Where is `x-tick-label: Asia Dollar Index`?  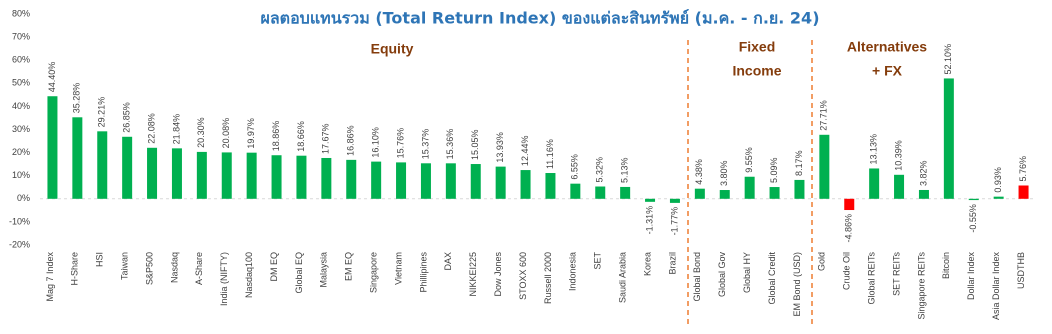
x-tick-label: Asia Dollar Index is located at coordinates (996, 286).